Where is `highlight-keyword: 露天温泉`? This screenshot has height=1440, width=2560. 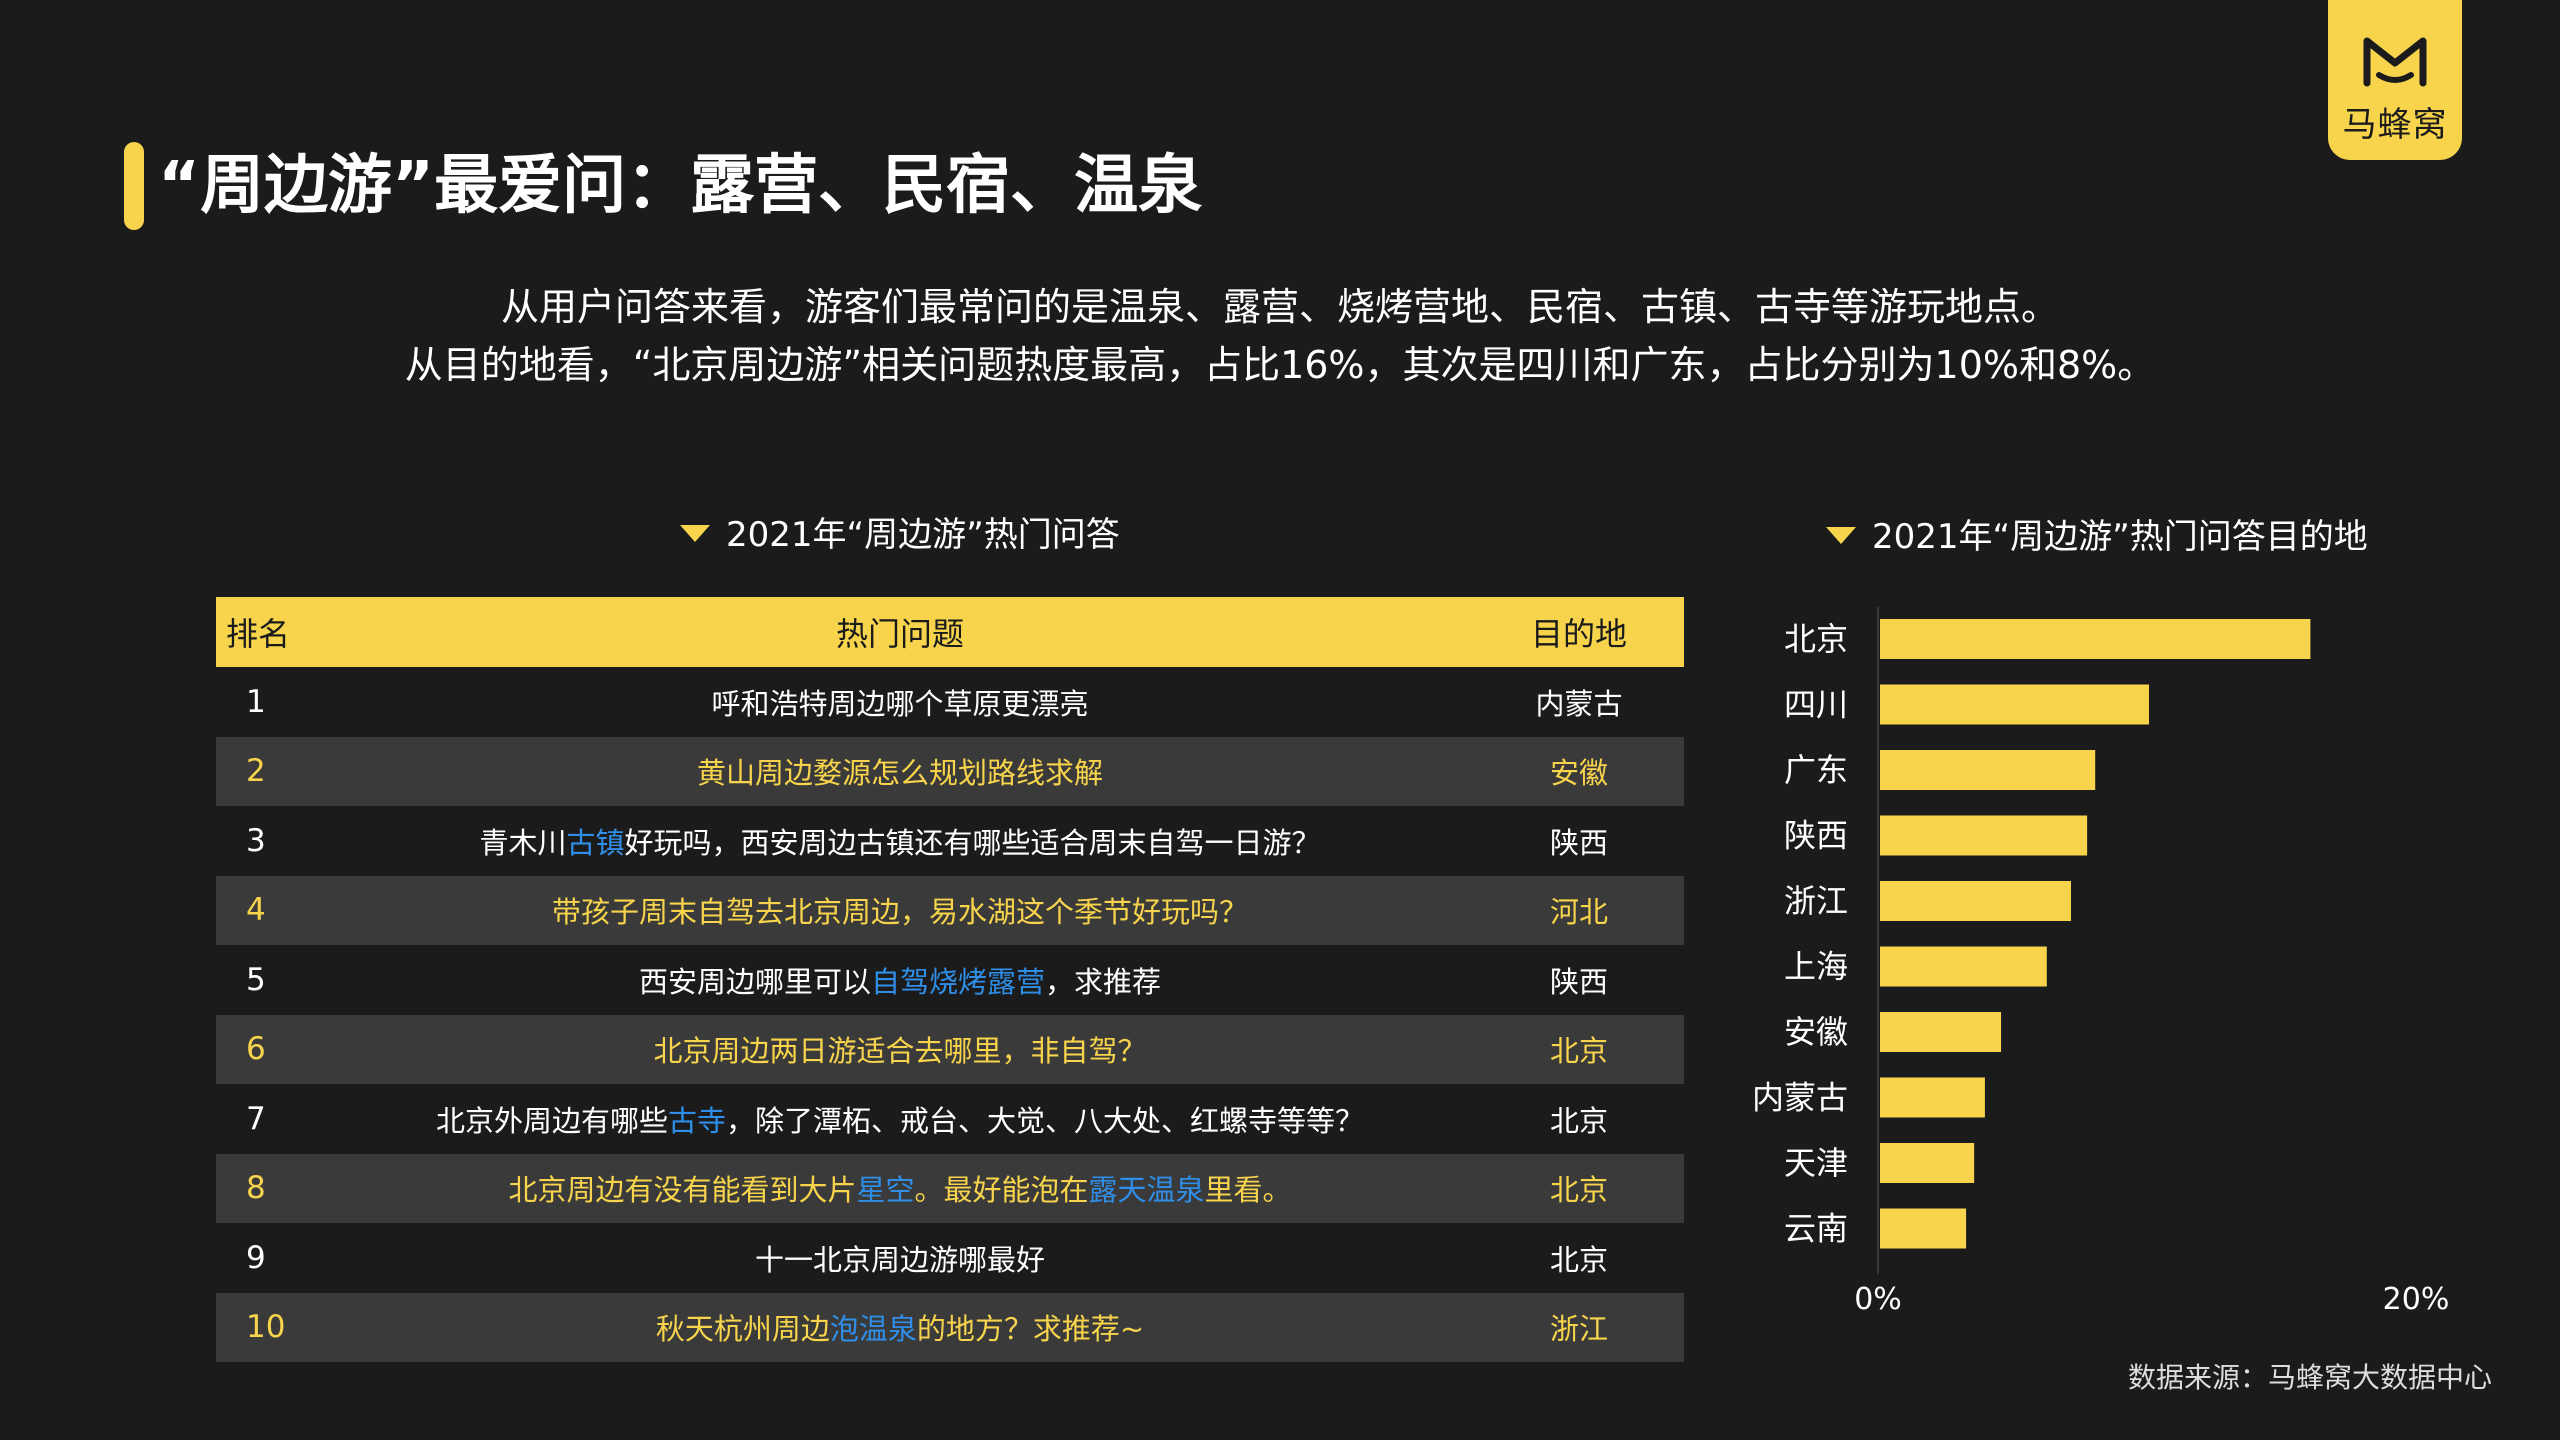 highlight-keyword: 露天温泉 is located at coordinates (1146, 1190).